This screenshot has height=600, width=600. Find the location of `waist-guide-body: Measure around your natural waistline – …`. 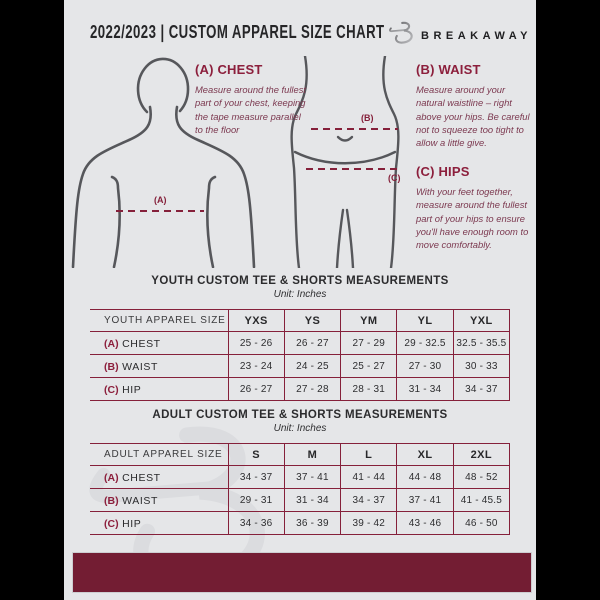

waist-guide-body: Measure around your natural waistline – … is located at coordinates (473, 116).